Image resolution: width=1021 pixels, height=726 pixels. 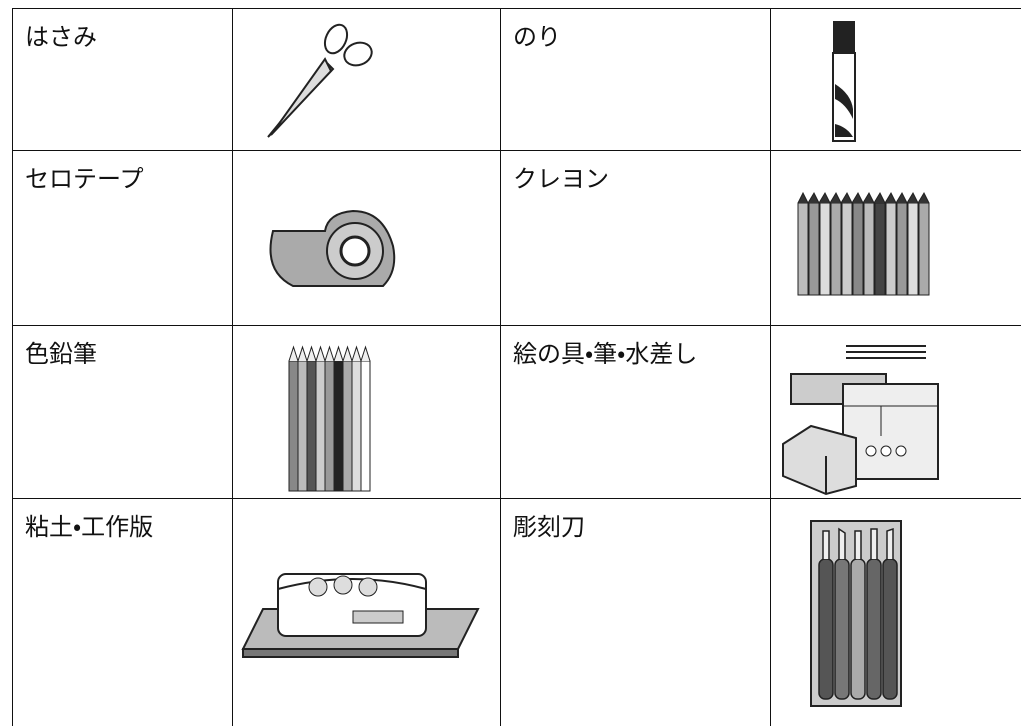 I want to click on item-name: クレヨン, so click(x=635, y=238).